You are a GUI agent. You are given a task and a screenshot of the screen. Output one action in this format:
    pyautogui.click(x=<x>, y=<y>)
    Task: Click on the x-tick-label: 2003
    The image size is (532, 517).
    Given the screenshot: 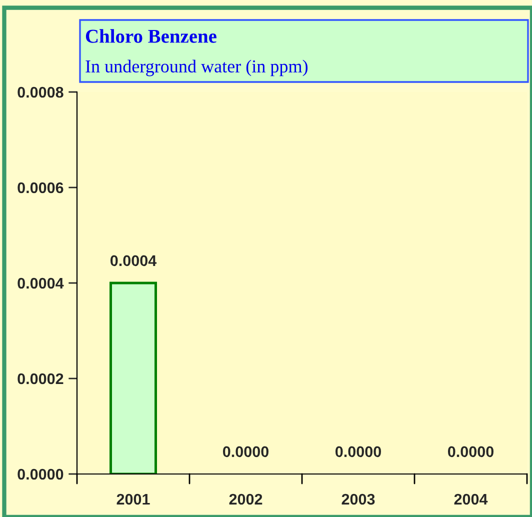 What is the action you would take?
    pyautogui.click(x=358, y=499)
    